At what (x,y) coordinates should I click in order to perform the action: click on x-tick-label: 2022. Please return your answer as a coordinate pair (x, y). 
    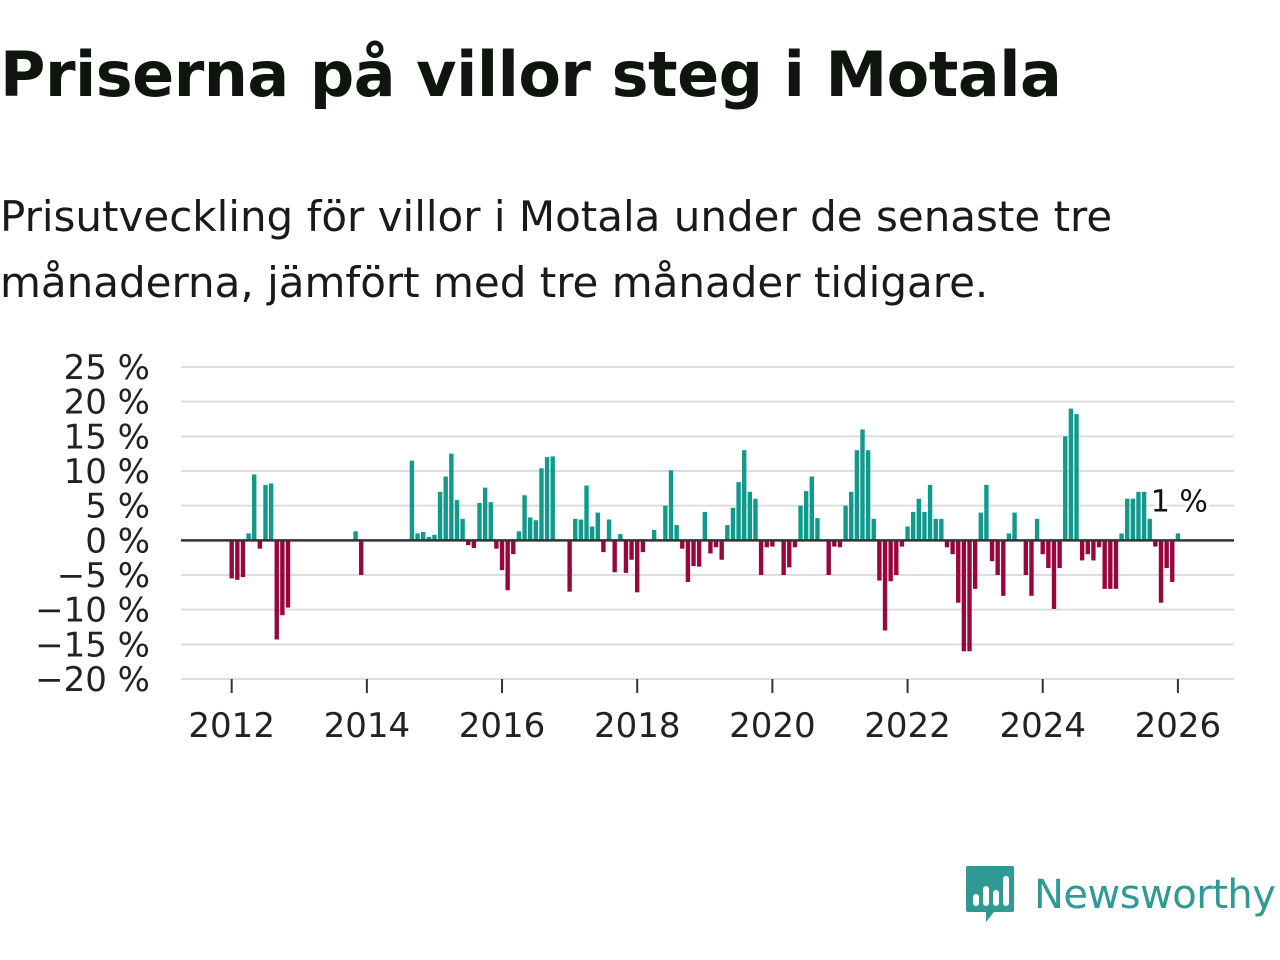
    Looking at the image, I should click on (907, 726).